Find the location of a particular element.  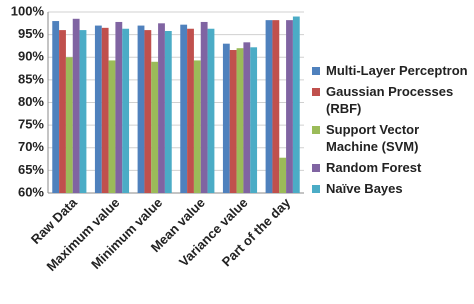

legend-label: Random Forest is located at coordinates (374, 167).